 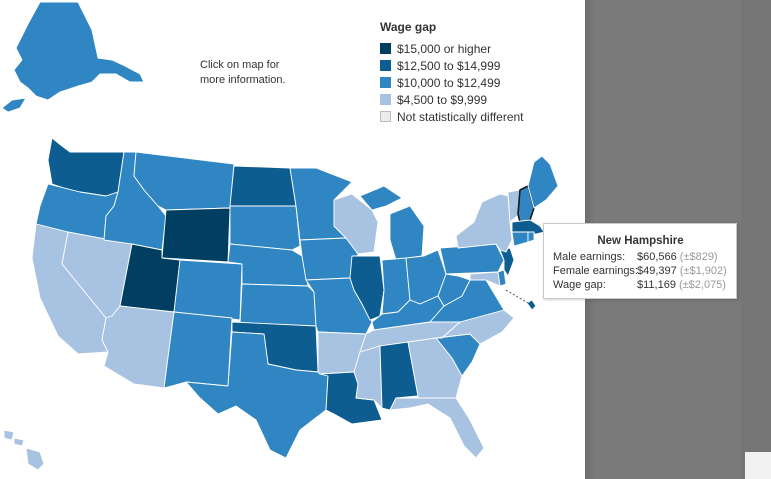 I want to click on tooltip-moe: (±$2,075), so click(x=702, y=285).